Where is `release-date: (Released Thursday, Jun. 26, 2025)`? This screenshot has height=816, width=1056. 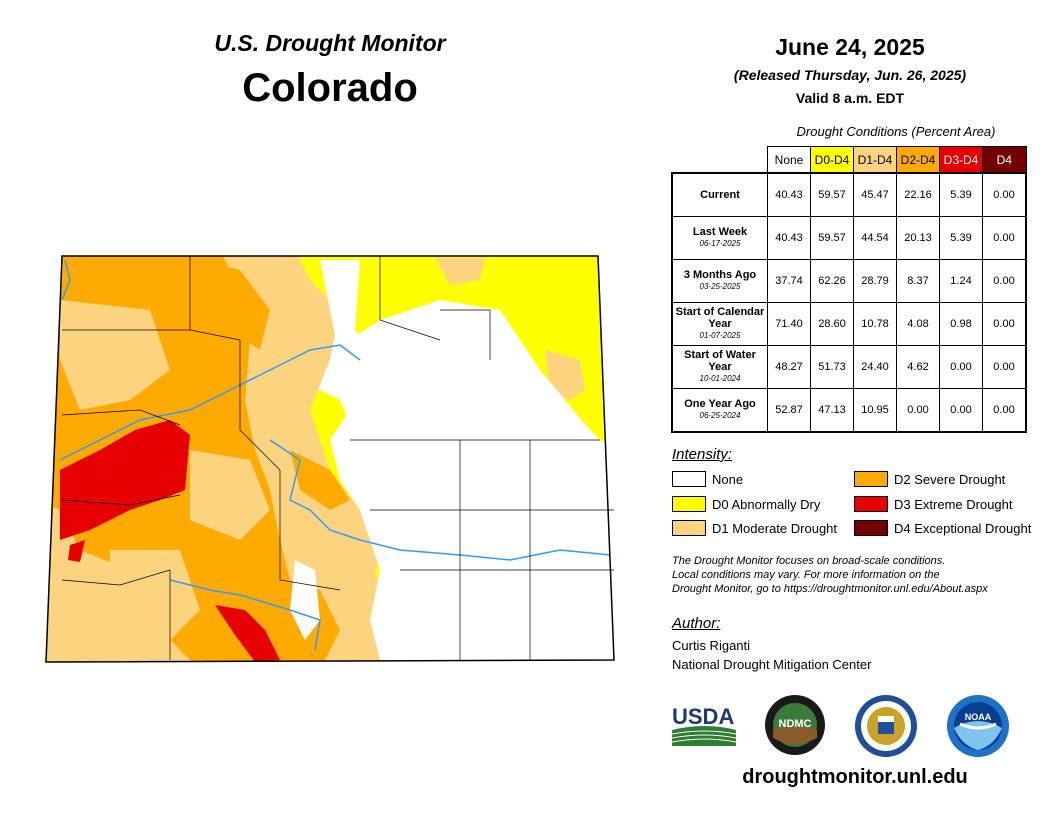
release-date: (Released Thursday, Jun. 26, 2025) is located at coordinates (850, 75).